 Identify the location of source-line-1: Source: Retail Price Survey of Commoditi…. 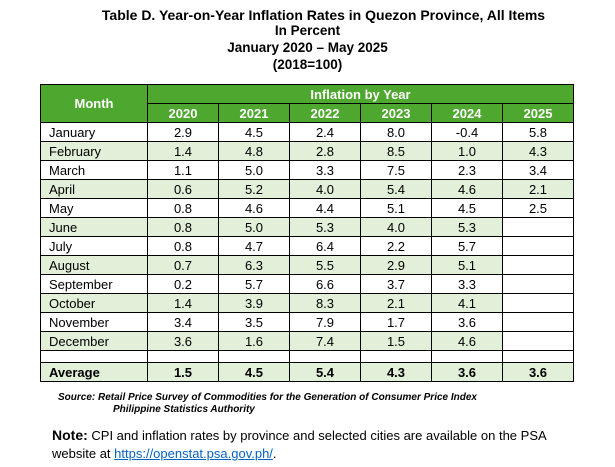
(267, 397).